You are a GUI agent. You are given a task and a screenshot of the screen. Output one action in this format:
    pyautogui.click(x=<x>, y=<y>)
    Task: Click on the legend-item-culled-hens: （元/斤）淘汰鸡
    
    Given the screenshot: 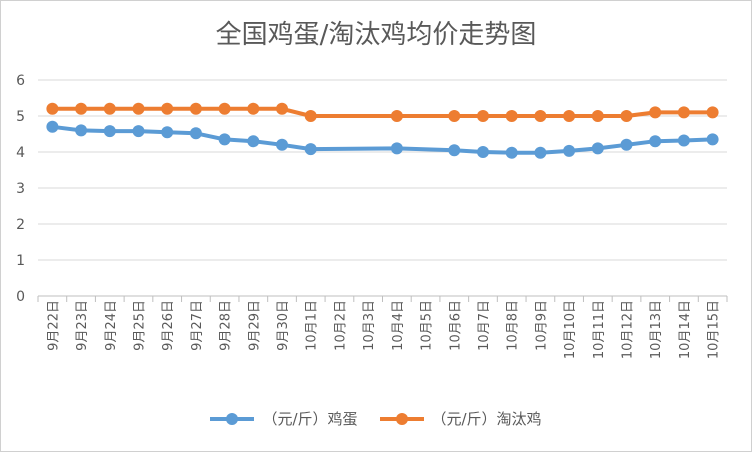 What is the action you would take?
    pyautogui.click(x=460, y=418)
    